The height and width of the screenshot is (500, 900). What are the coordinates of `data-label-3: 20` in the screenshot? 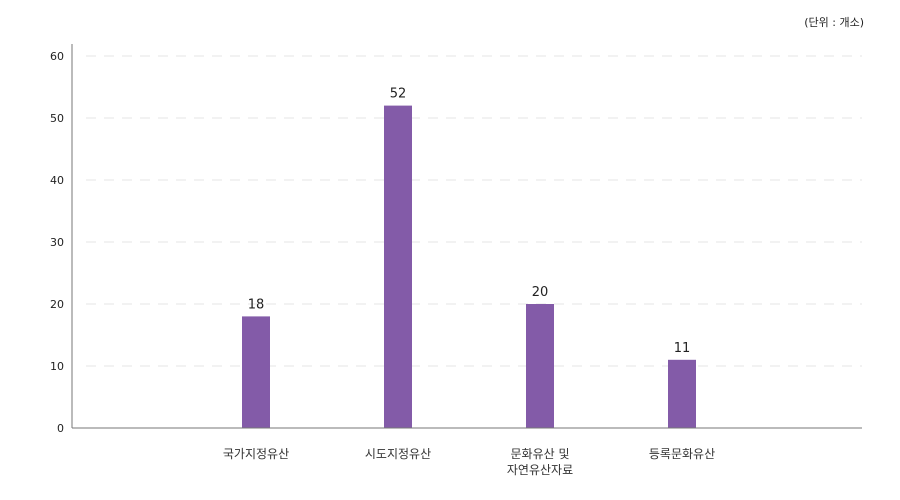 It's located at (540, 292).